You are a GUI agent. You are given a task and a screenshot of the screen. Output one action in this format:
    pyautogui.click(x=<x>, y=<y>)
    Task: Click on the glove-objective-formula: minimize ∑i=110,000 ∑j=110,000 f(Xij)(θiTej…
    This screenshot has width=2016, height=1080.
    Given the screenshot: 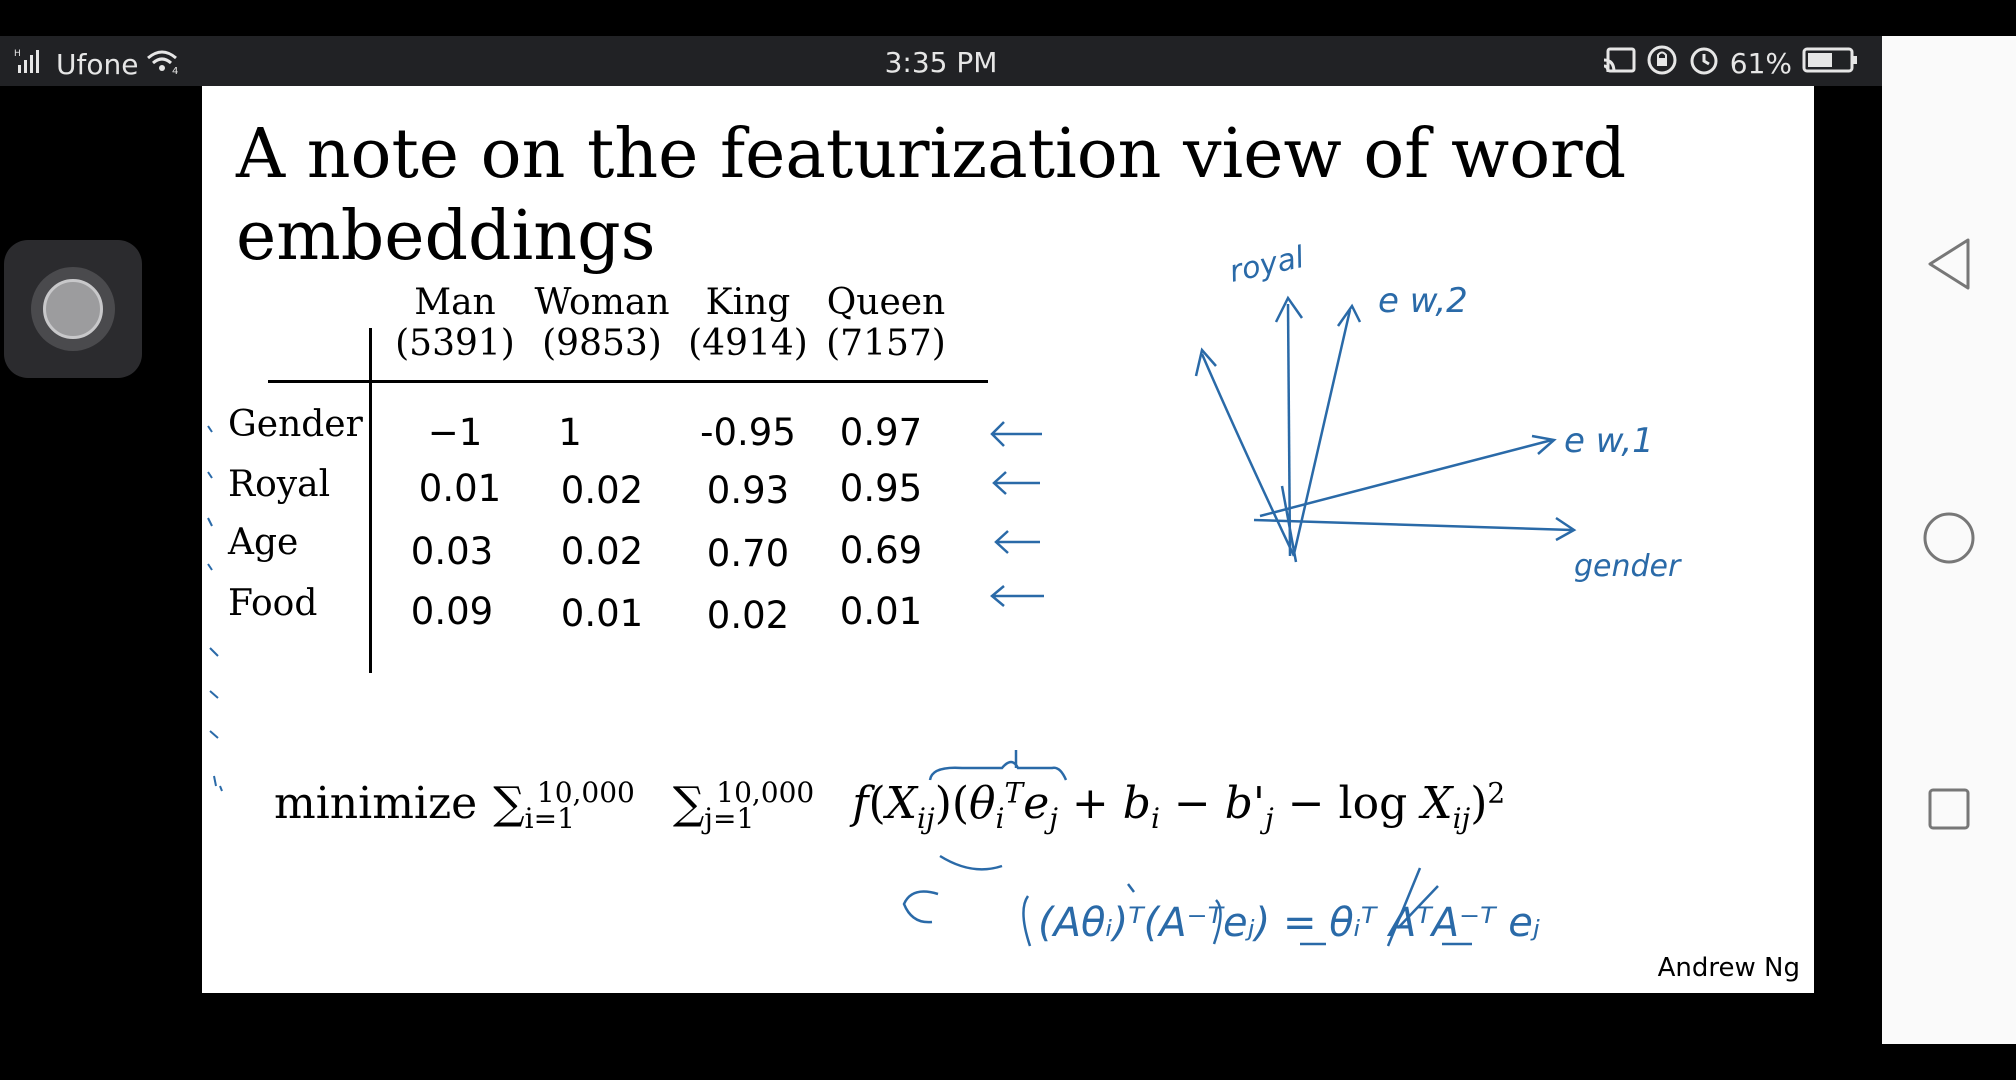 What is the action you would take?
    pyautogui.click(x=889, y=805)
    